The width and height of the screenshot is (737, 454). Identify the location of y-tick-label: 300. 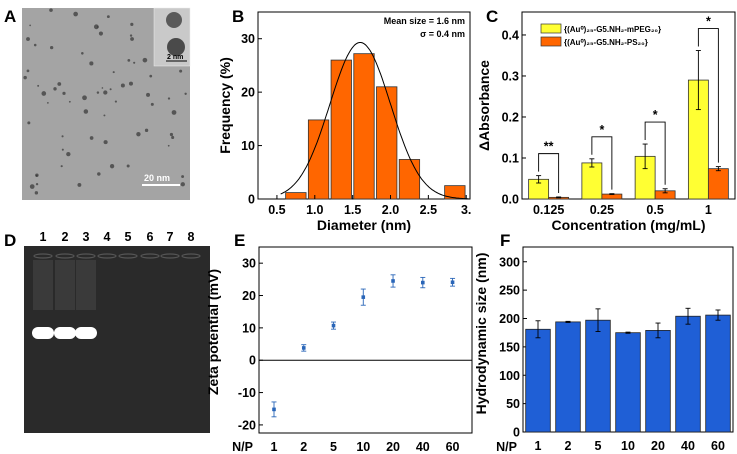
(509, 262).